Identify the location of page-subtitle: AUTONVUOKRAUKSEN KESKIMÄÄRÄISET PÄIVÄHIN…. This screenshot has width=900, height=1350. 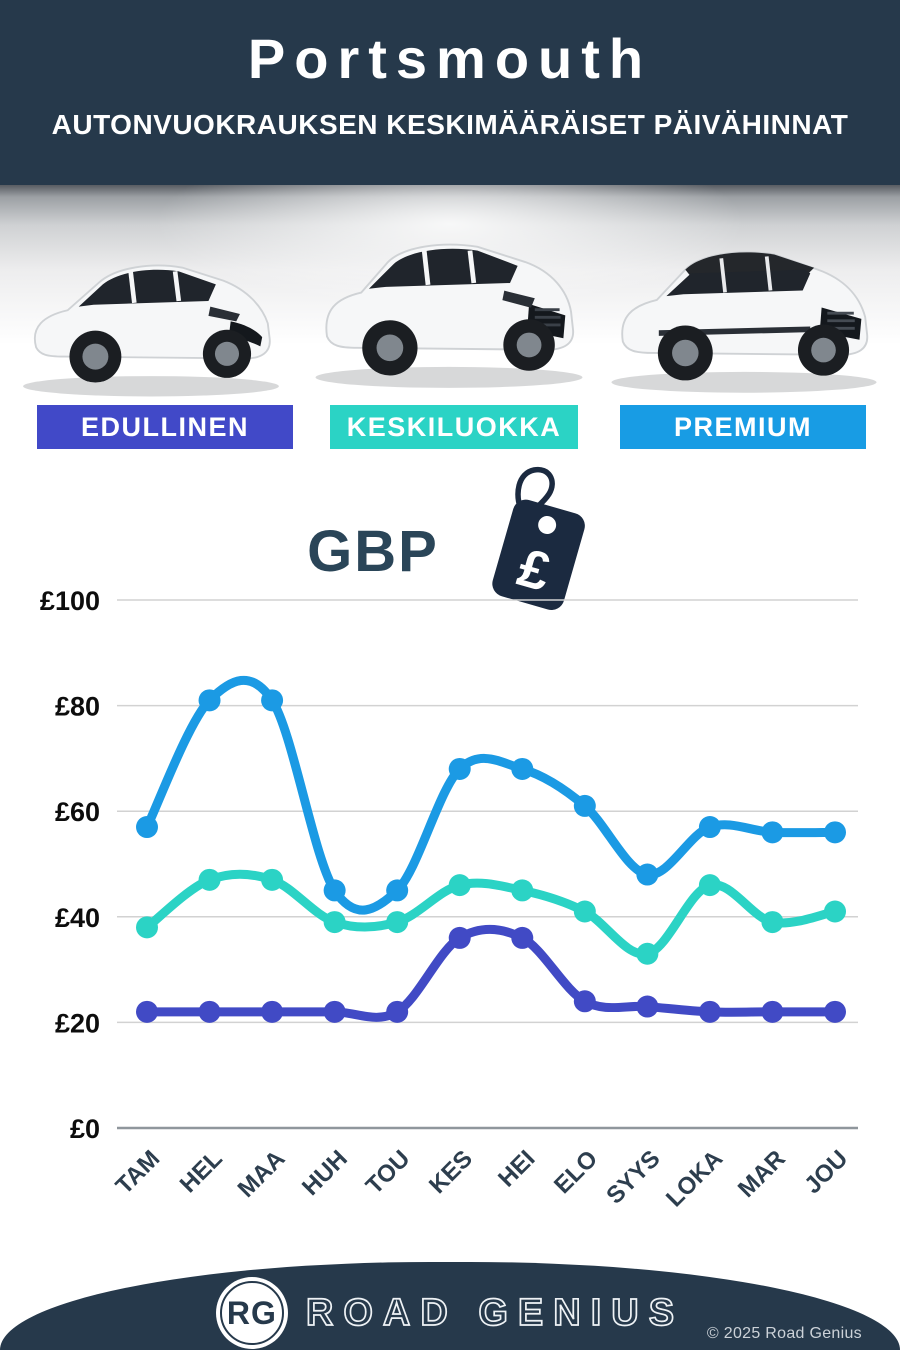
(450, 124).